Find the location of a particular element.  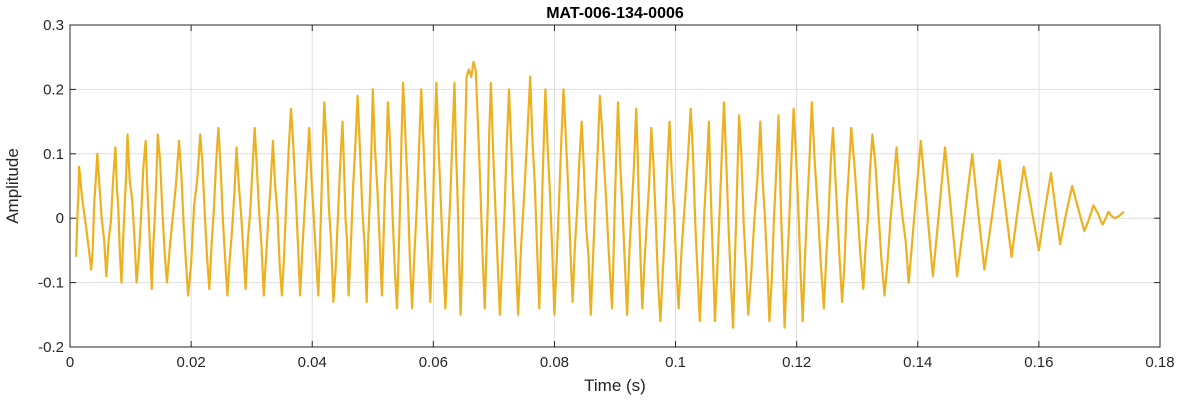

x-tick-label: 0.1 is located at coordinates (675, 362).